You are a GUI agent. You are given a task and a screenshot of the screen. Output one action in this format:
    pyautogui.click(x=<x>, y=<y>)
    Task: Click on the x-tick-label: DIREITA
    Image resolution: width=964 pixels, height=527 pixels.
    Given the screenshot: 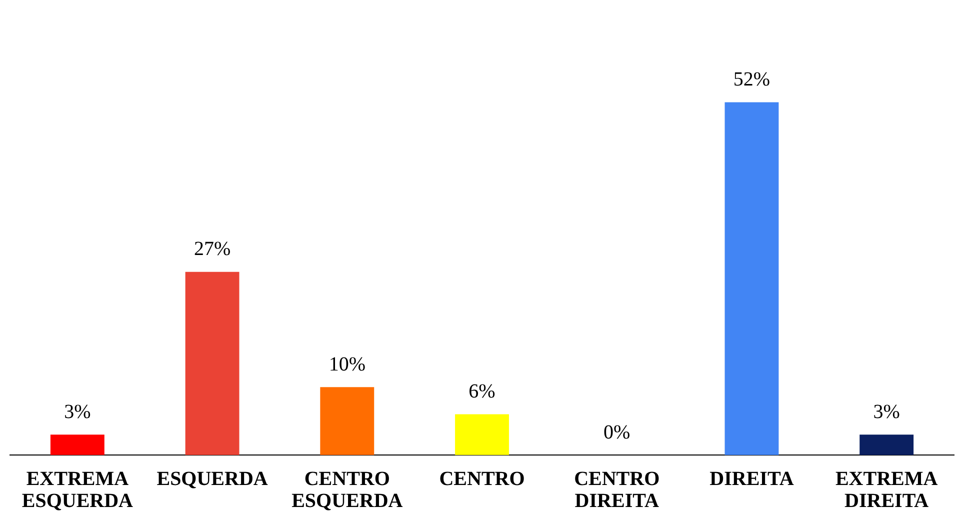 What is the action you would take?
    pyautogui.click(x=752, y=479)
    